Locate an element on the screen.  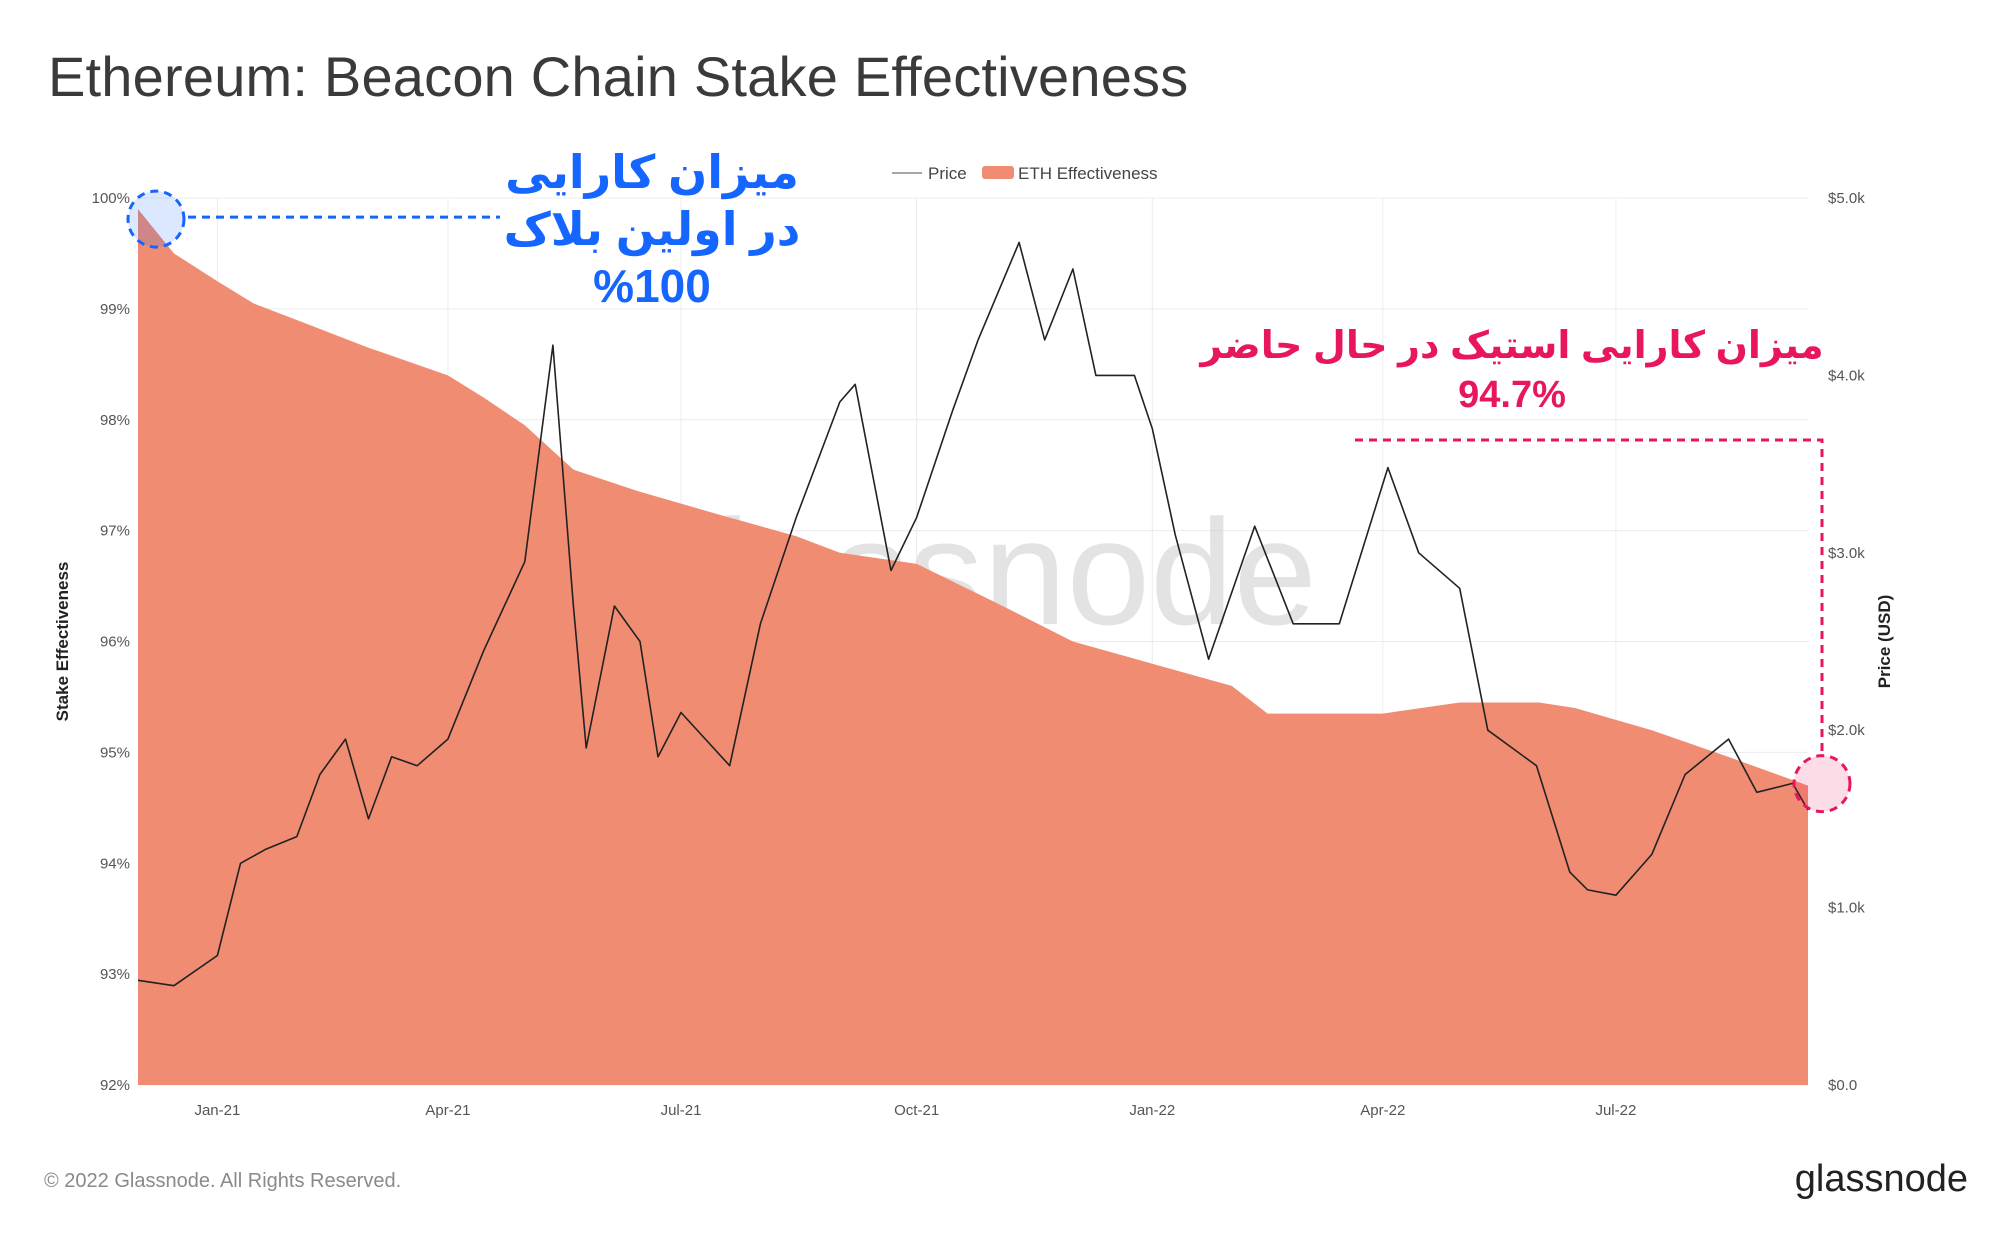
y-left-tick-label: 92% is located at coordinates (115, 1085).